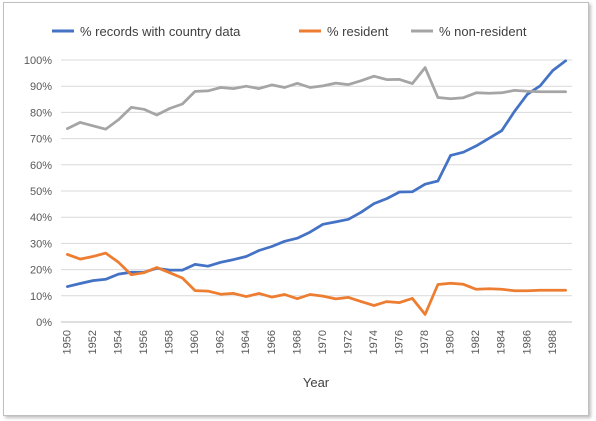 Image resolution: width=596 pixels, height=421 pixels. I want to click on y-tick-label: 0%, so click(44, 323).